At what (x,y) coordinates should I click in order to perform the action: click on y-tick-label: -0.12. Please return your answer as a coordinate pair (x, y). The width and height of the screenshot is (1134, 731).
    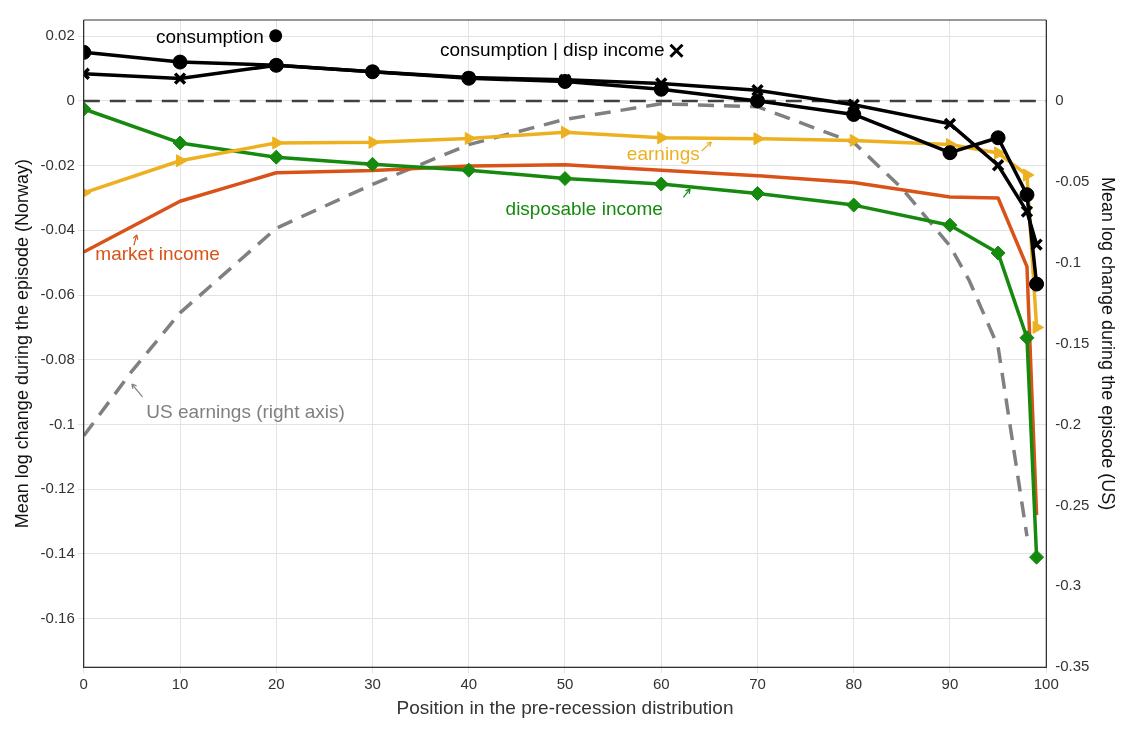
    Looking at the image, I should click on (57, 488).